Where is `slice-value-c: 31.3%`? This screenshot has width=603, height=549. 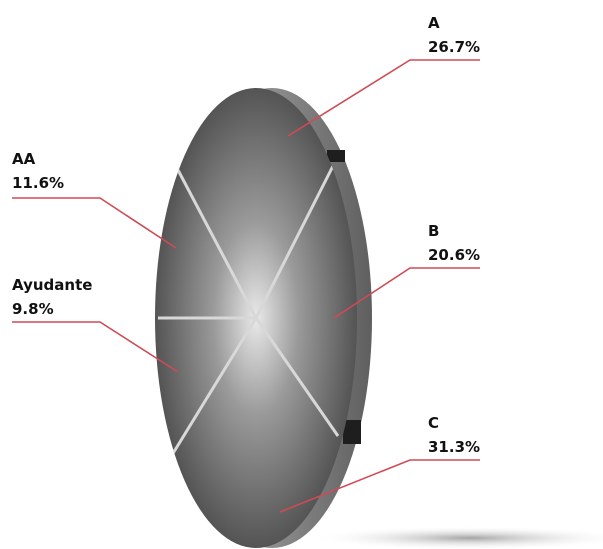 slice-value-c: 31.3% is located at coordinates (454, 447).